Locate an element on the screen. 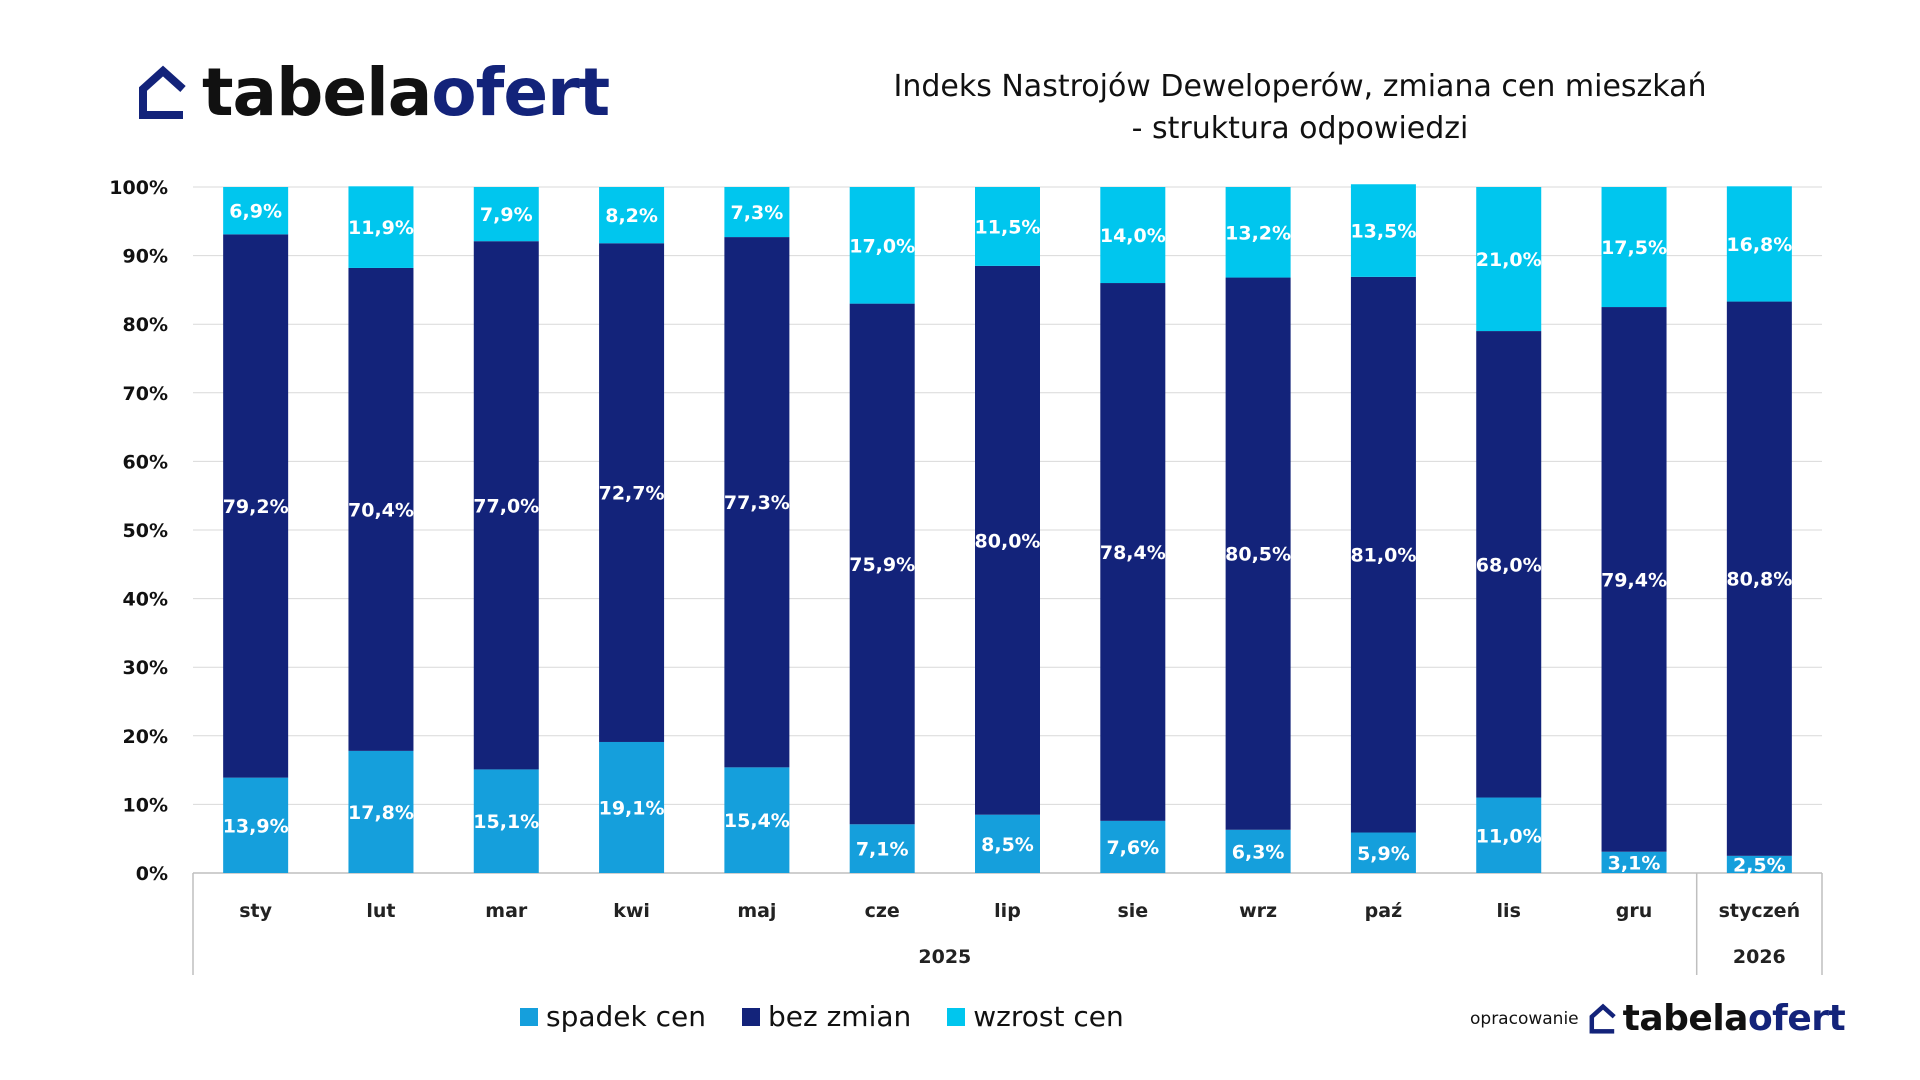  data-label: 75,9% is located at coordinates (882, 565).